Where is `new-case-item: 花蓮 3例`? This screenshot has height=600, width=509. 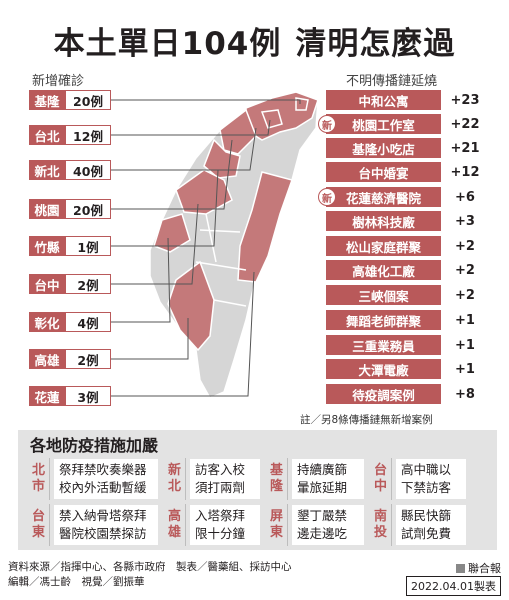 new-case-item: 花蓮 3例 is located at coordinates (70, 396).